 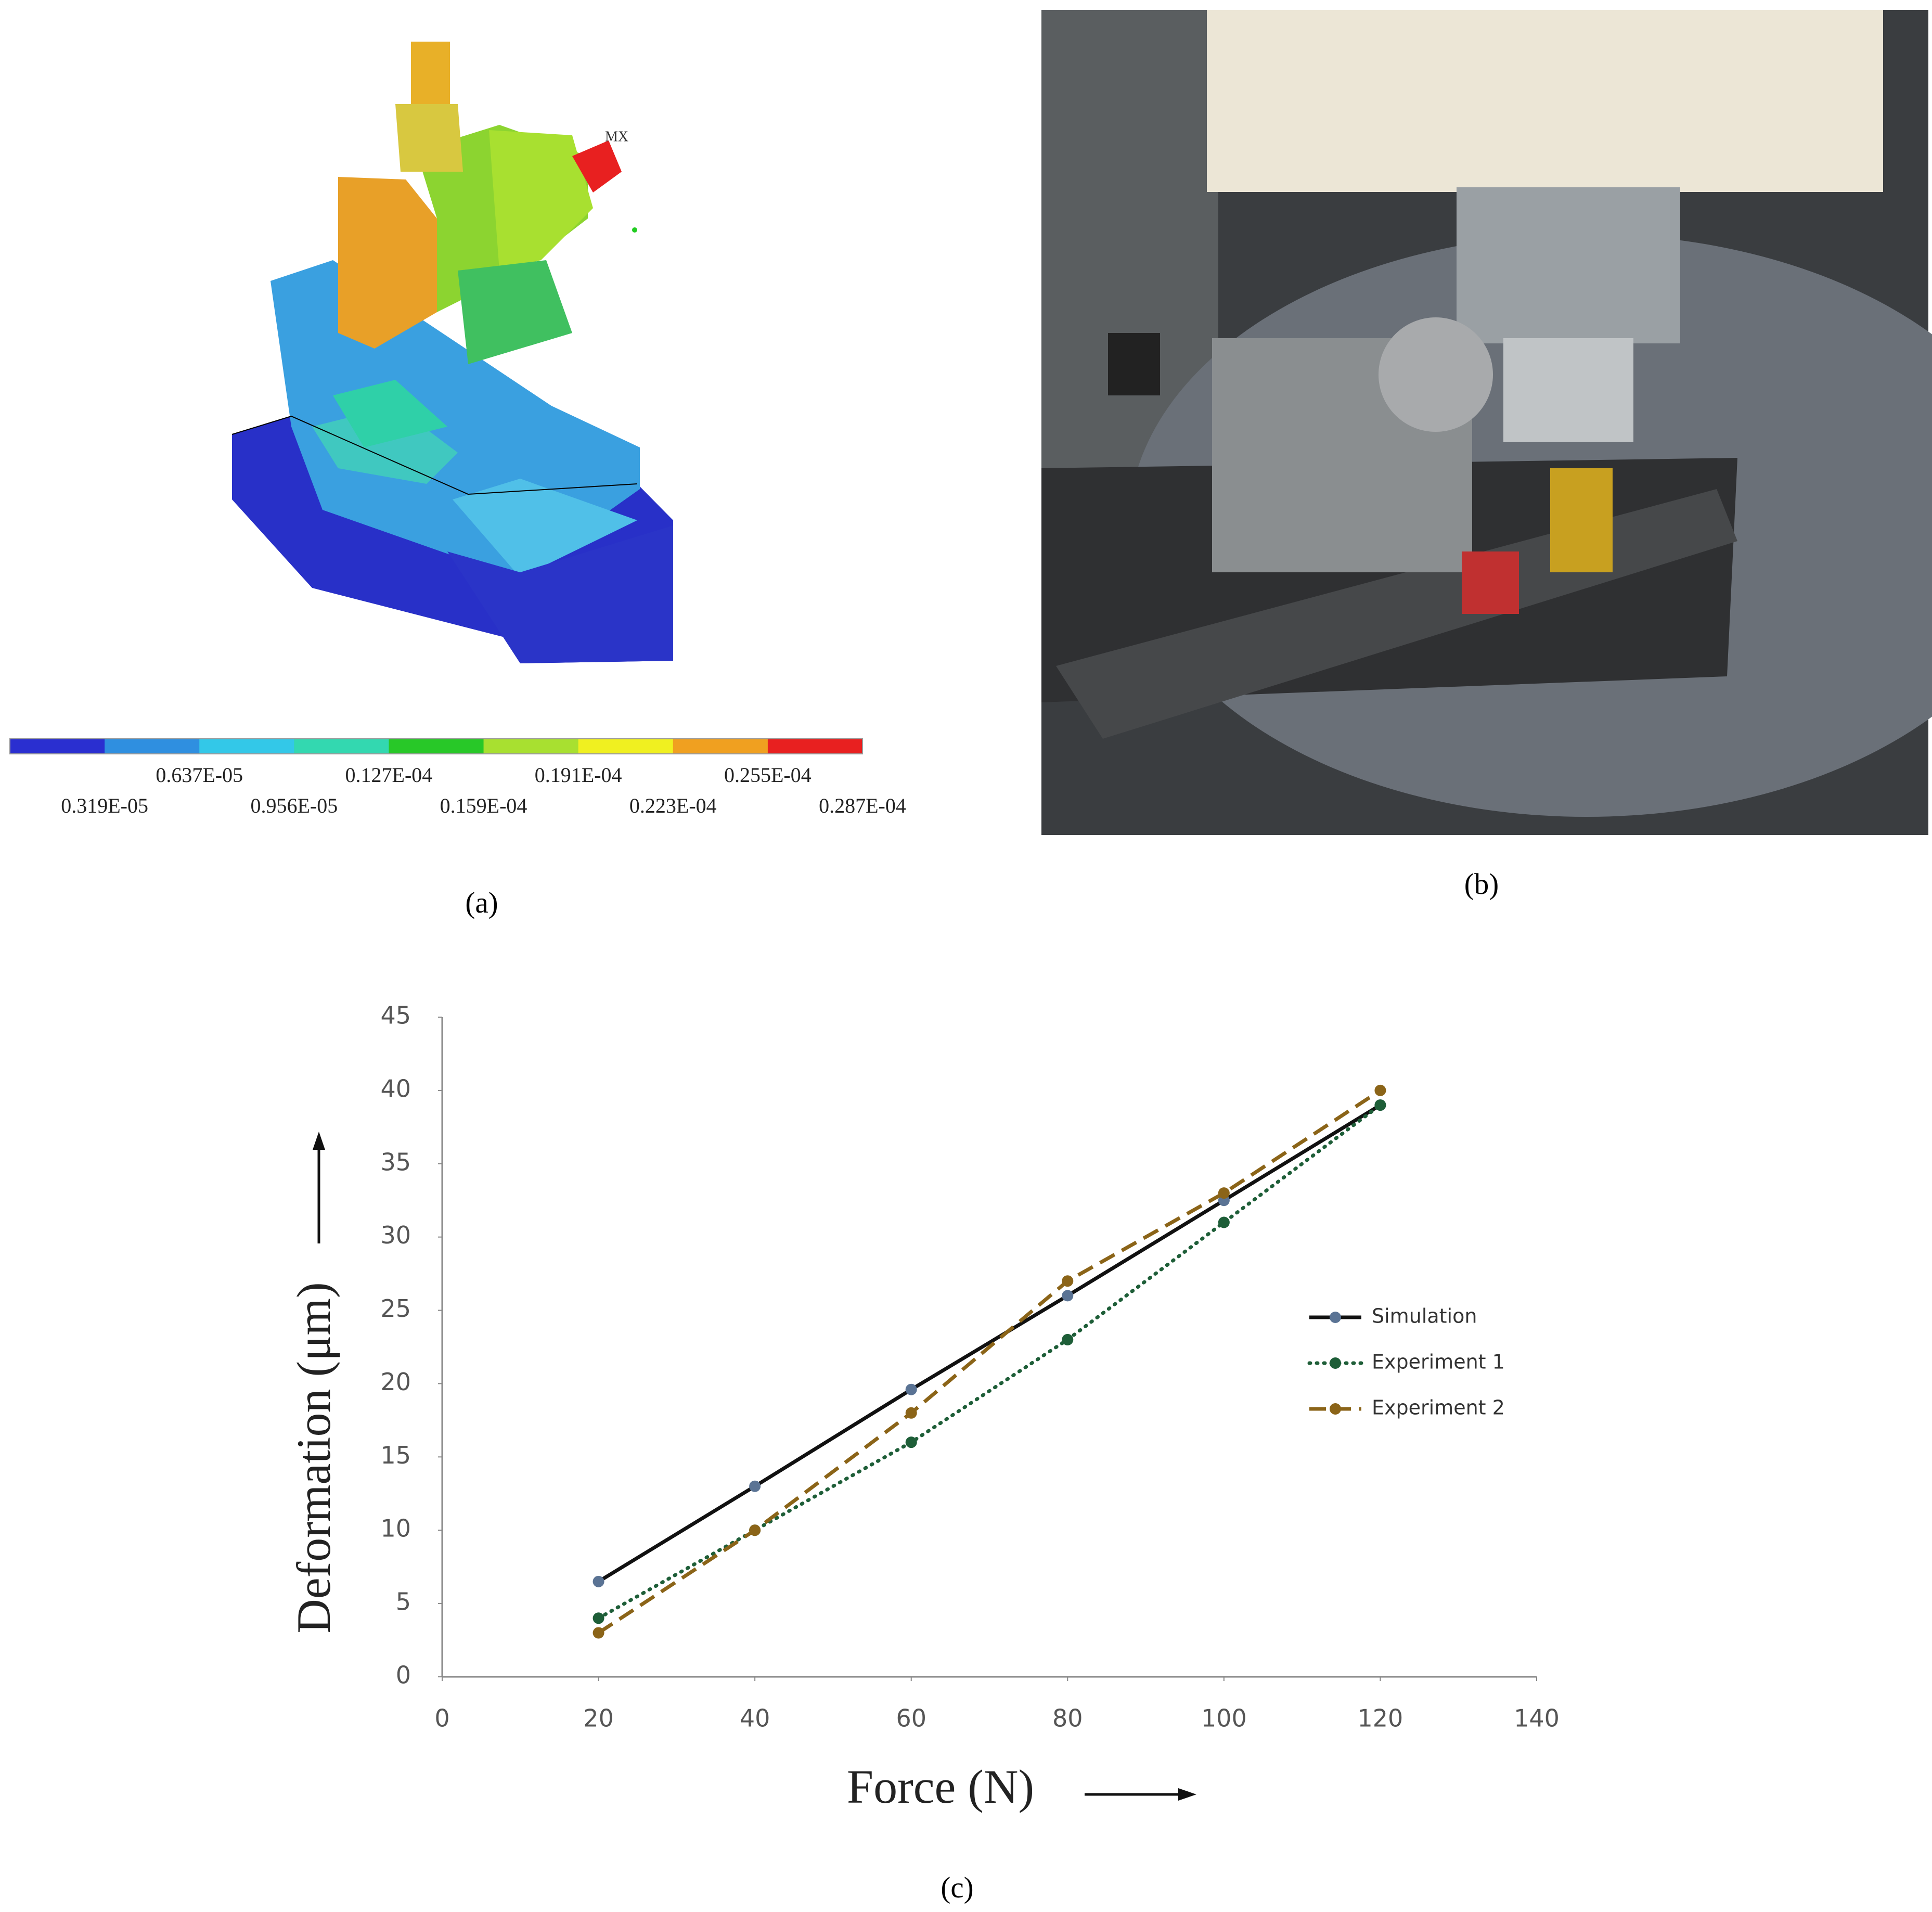 What do you see at coordinates (634, 230) in the screenshot?
I see `min-marker` at bounding box center [634, 230].